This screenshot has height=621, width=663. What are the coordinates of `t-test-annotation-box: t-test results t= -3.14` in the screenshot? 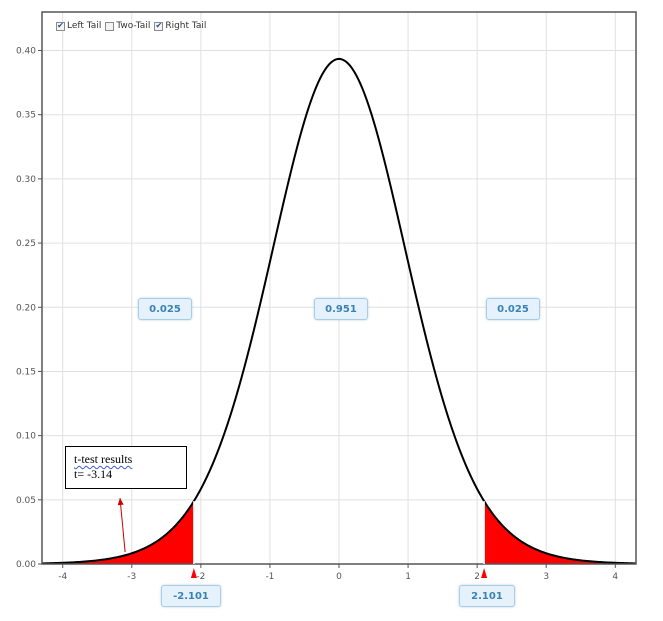 It's located at (126, 467).